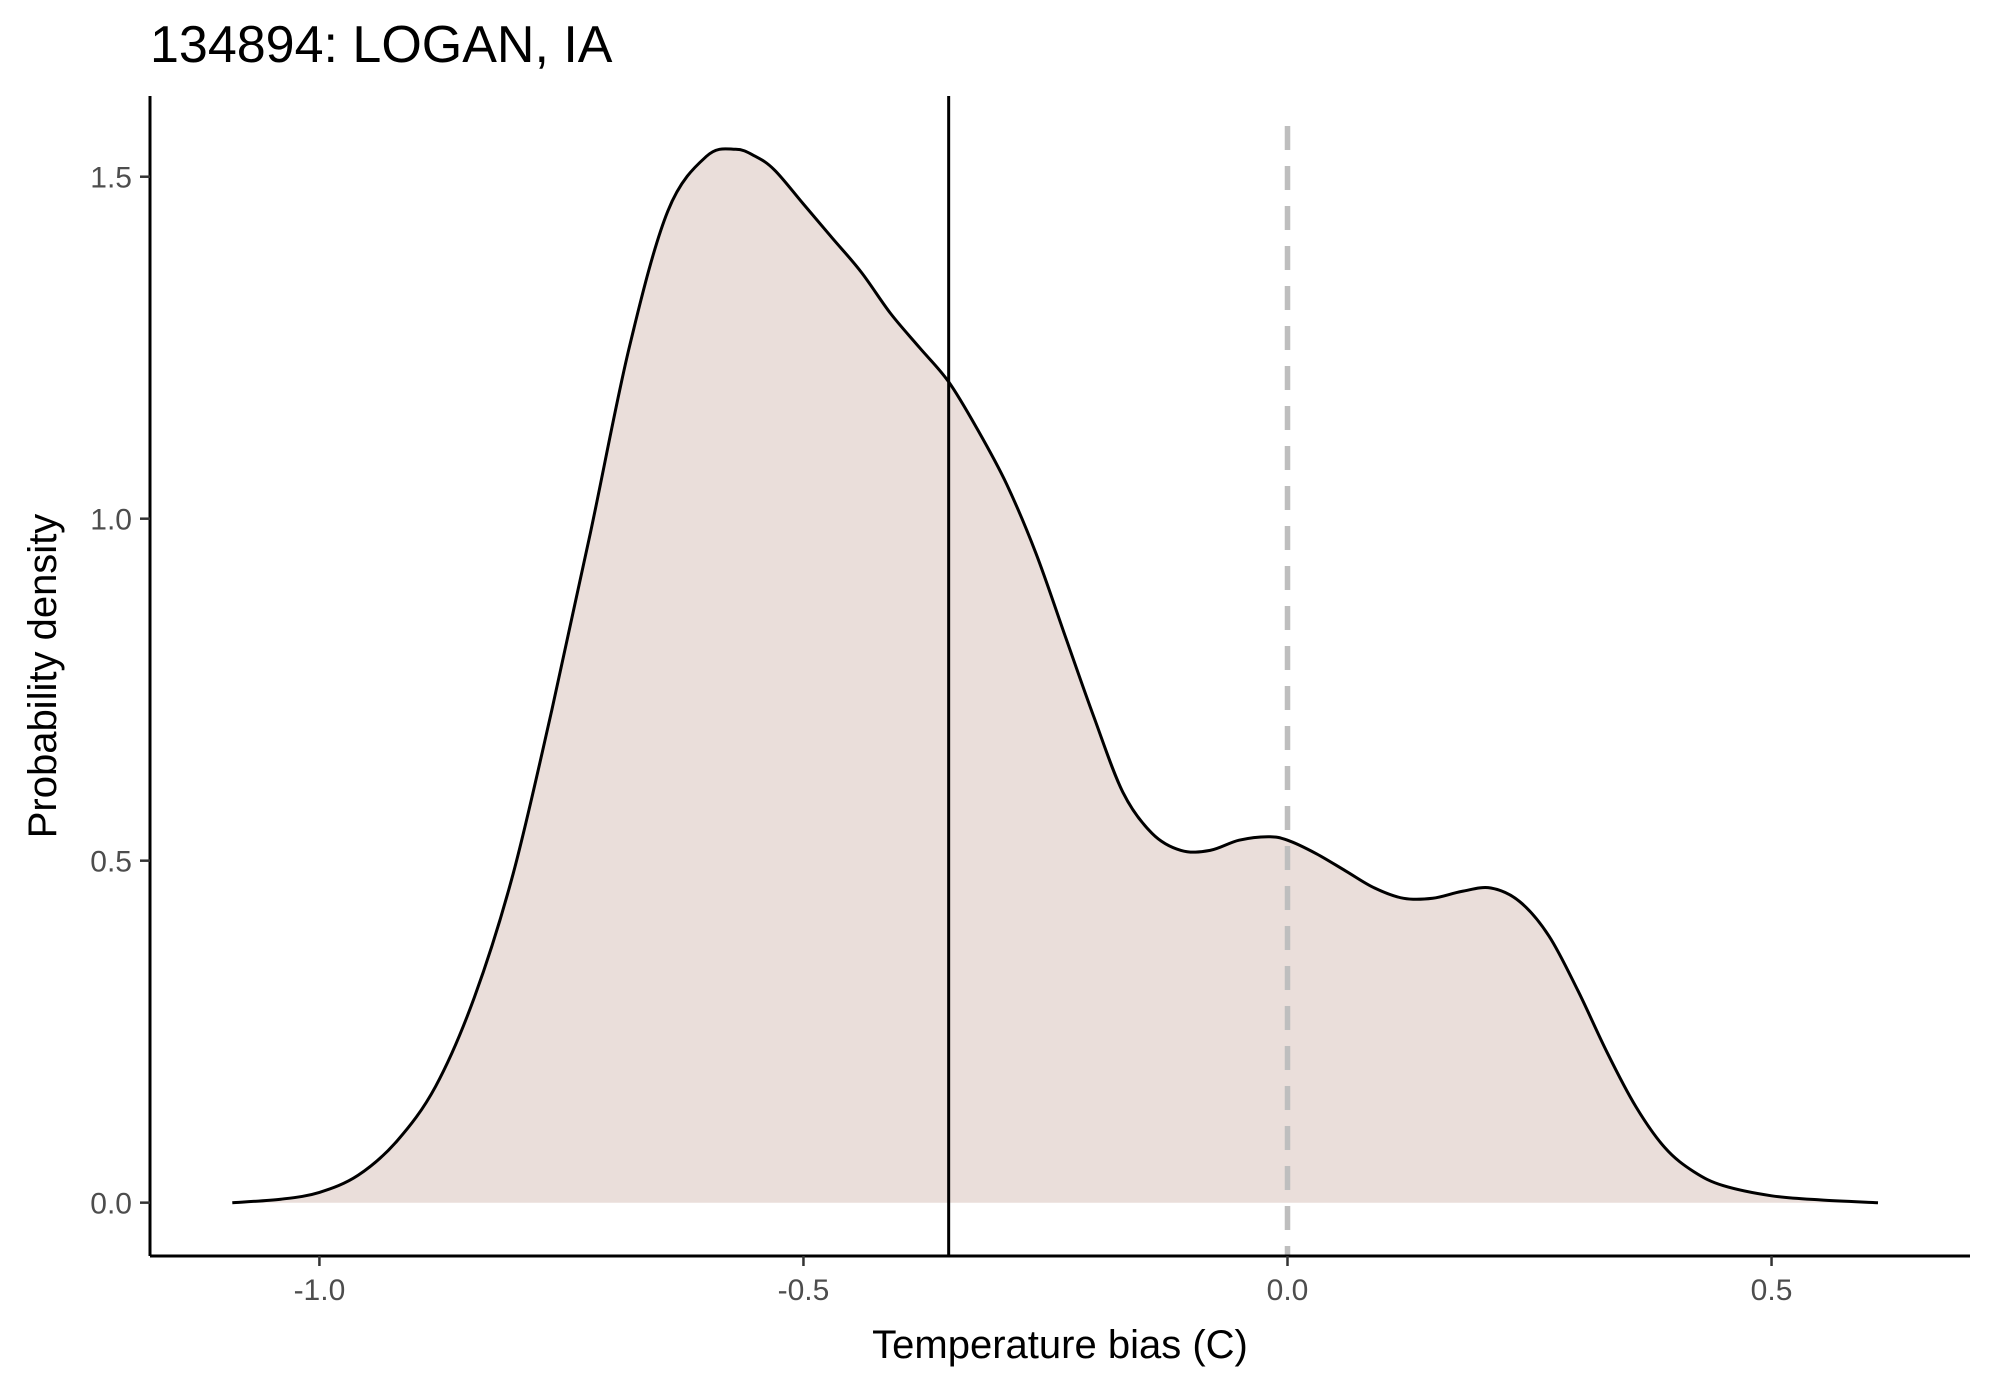 This screenshot has width=1990, height=1384. What do you see at coordinates (1772, 1290) in the screenshot?
I see `x-tick-label: 0.5` at bounding box center [1772, 1290].